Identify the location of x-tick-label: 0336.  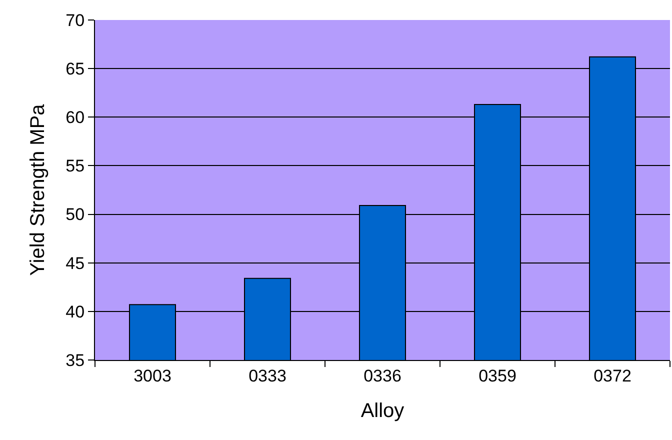
(383, 376).